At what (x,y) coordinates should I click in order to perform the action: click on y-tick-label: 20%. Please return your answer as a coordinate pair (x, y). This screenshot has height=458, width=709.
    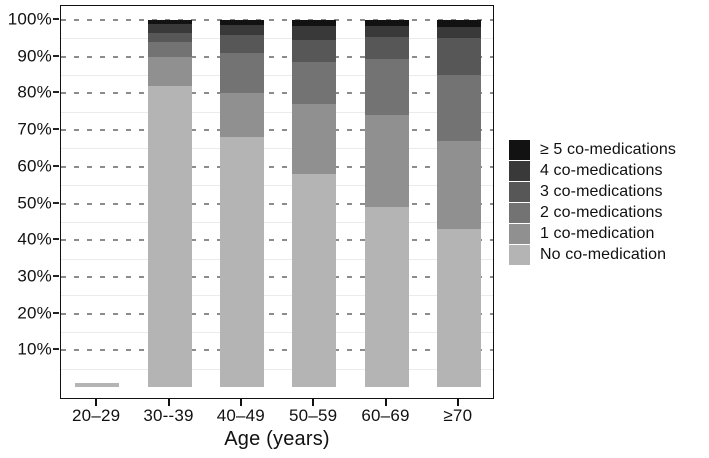
    Looking at the image, I should click on (34, 313).